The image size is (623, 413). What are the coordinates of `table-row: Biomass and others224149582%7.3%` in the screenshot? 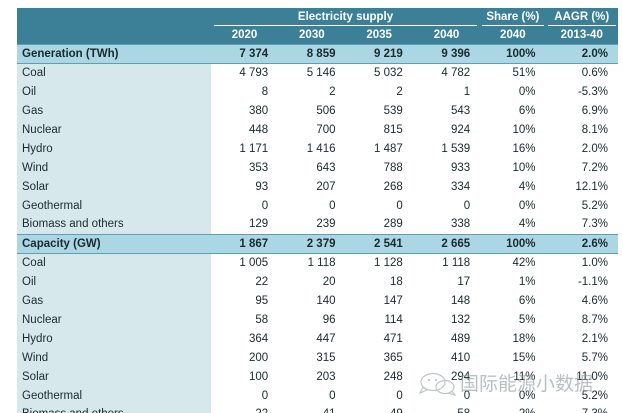 It's located at (317, 409).